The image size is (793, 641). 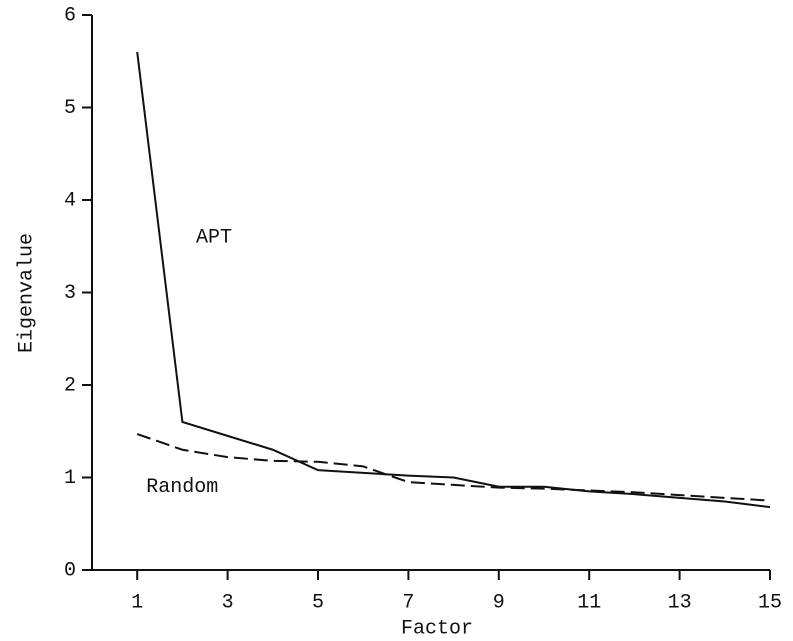 I want to click on x-axis-label: Factor, so click(x=437, y=628).